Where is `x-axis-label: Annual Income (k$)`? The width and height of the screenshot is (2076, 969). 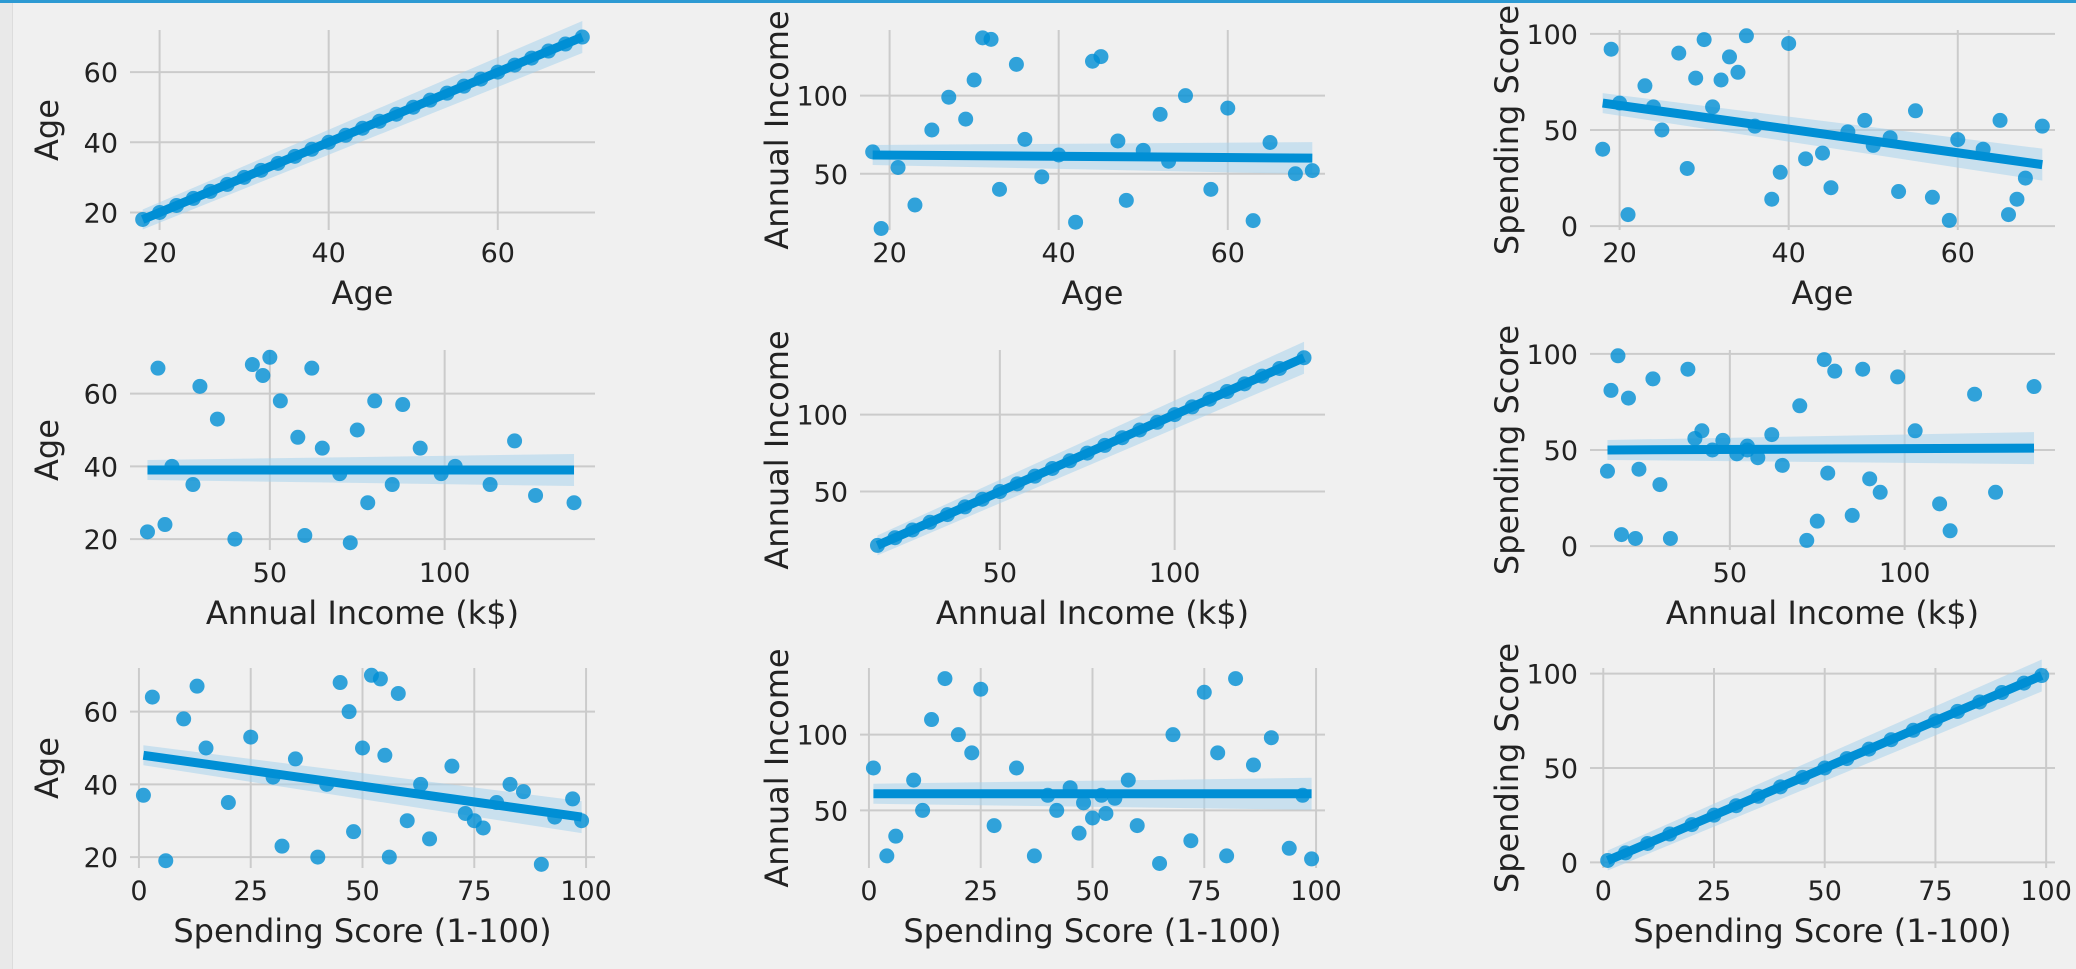
x-axis-label: Annual Income (k$) is located at coordinates (362, 613).